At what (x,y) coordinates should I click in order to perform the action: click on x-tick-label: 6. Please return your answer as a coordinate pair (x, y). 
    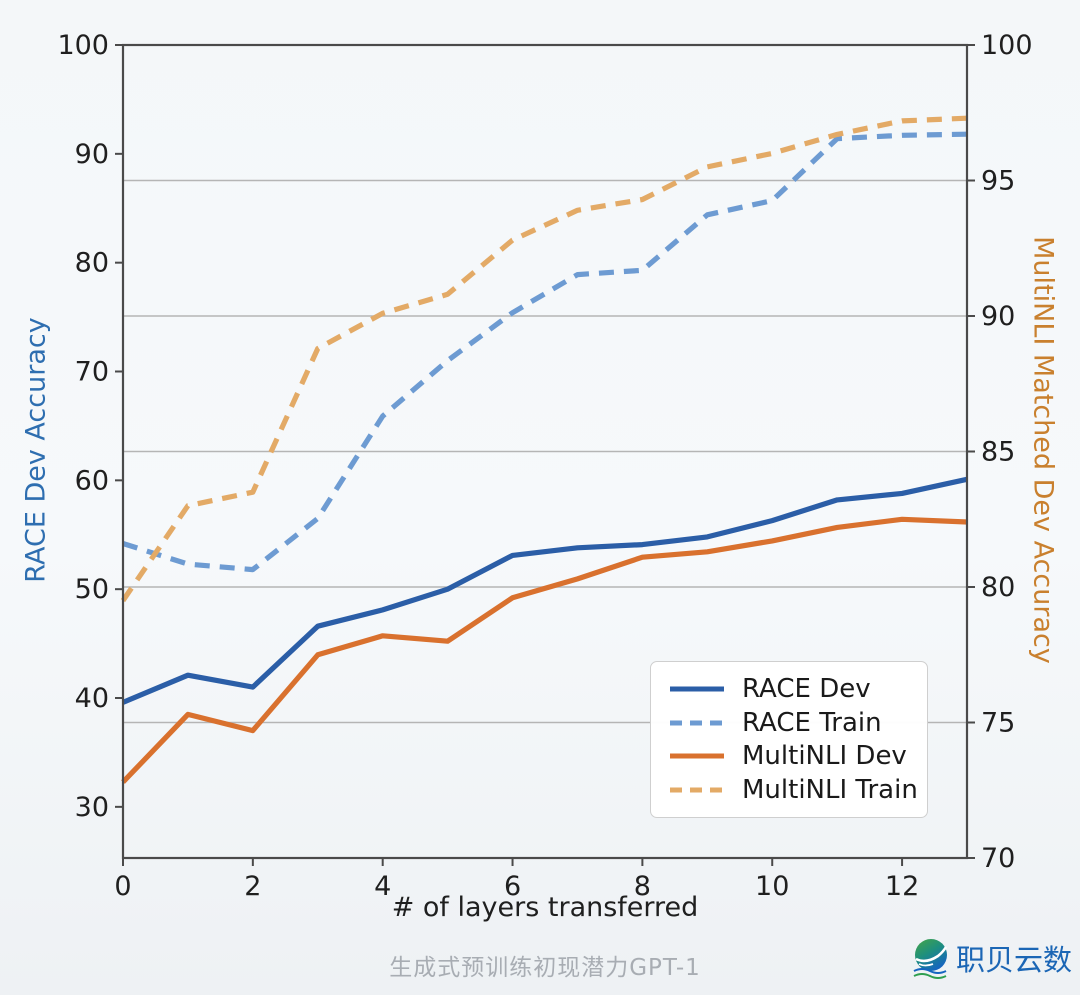
    Looking at the image, I should click on (512, 886).